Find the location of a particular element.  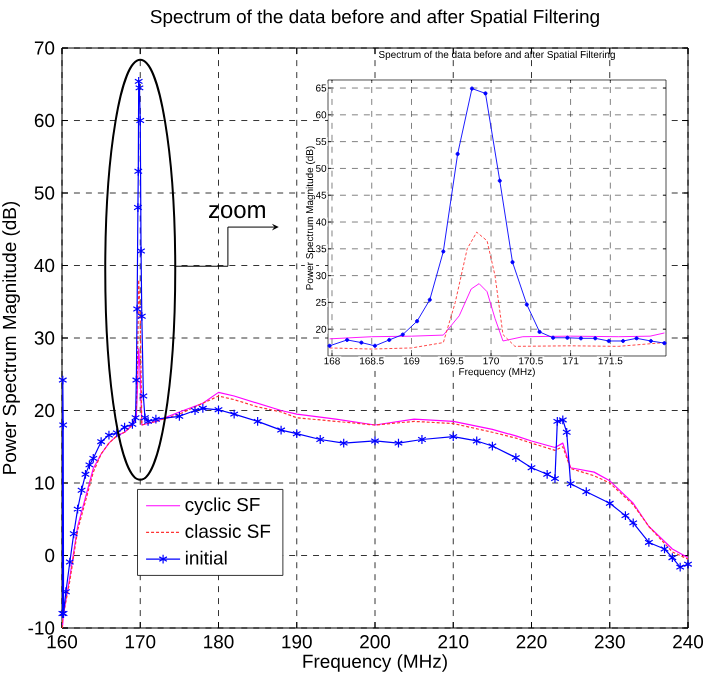

x-tick-label: 220 is located at coordinates (531, 642).